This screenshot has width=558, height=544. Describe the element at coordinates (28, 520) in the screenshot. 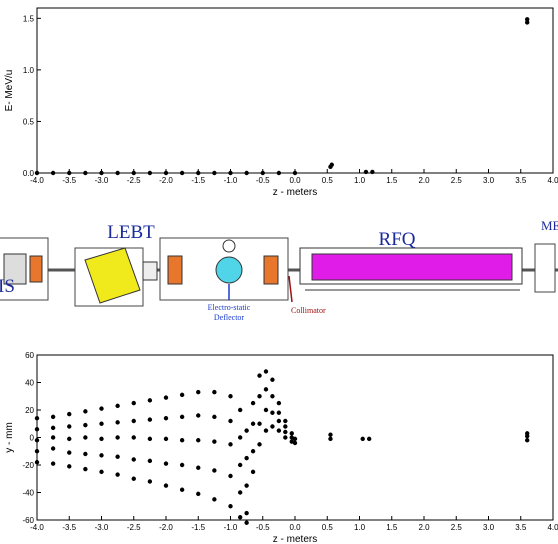

I see `y-tick-label: -60` at that location.